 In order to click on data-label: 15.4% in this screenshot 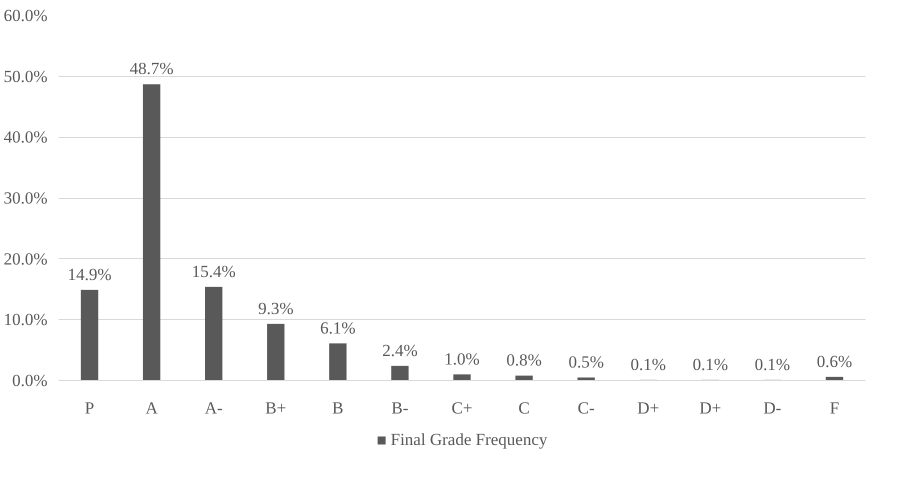, I will do `click(214, 271)`.